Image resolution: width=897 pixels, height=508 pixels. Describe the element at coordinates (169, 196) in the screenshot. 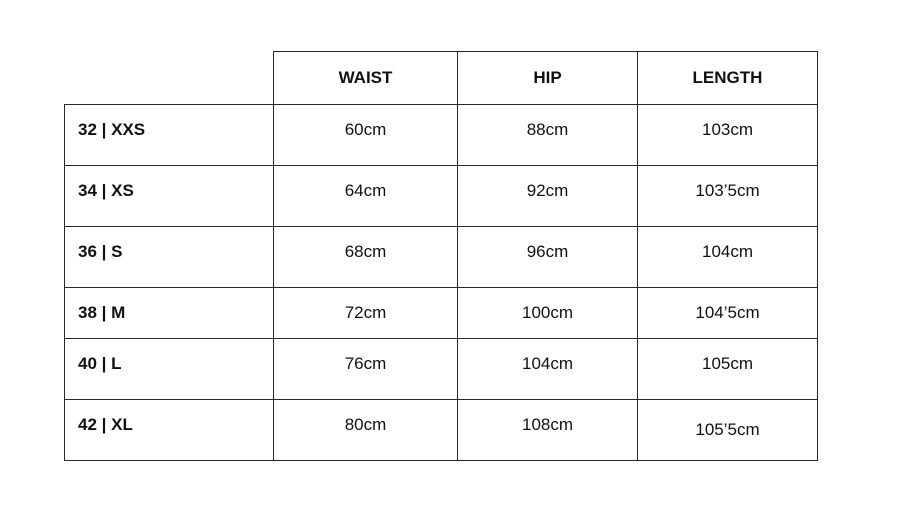

I see `size-label: 34 | XS` at that location.